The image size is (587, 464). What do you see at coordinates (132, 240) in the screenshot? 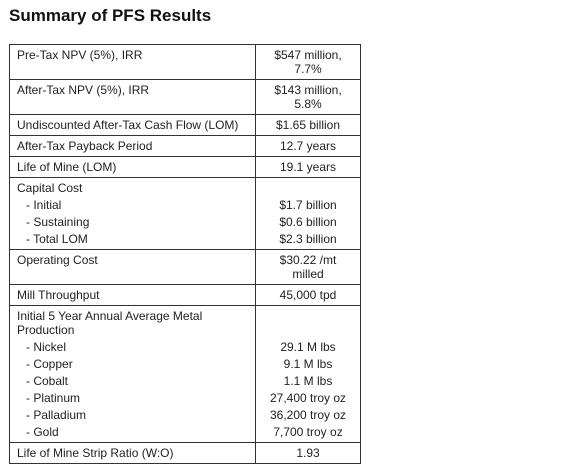
I see `sub-label: - Total LOM` at bounding box center [132, 240].